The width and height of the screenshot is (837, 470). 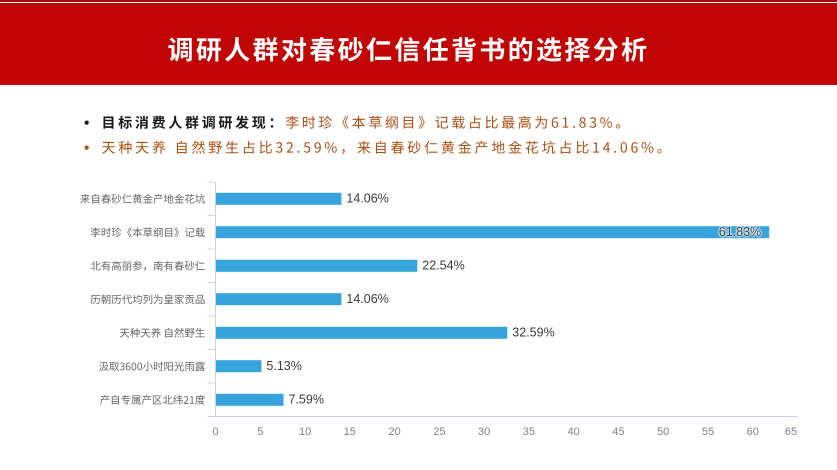 I want to click on svg-text: 22.54%, so click(x=443, y=265).